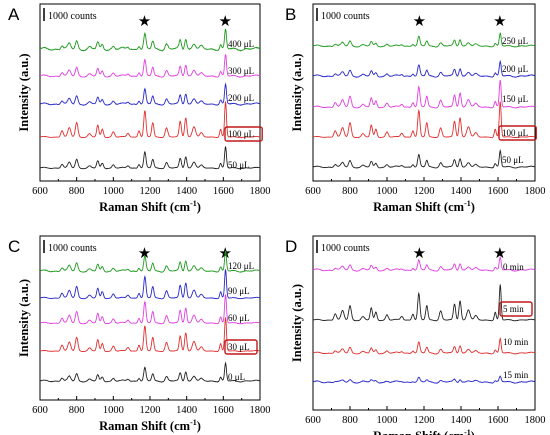  I want to click on panel-letter: D, so click(291, 246).